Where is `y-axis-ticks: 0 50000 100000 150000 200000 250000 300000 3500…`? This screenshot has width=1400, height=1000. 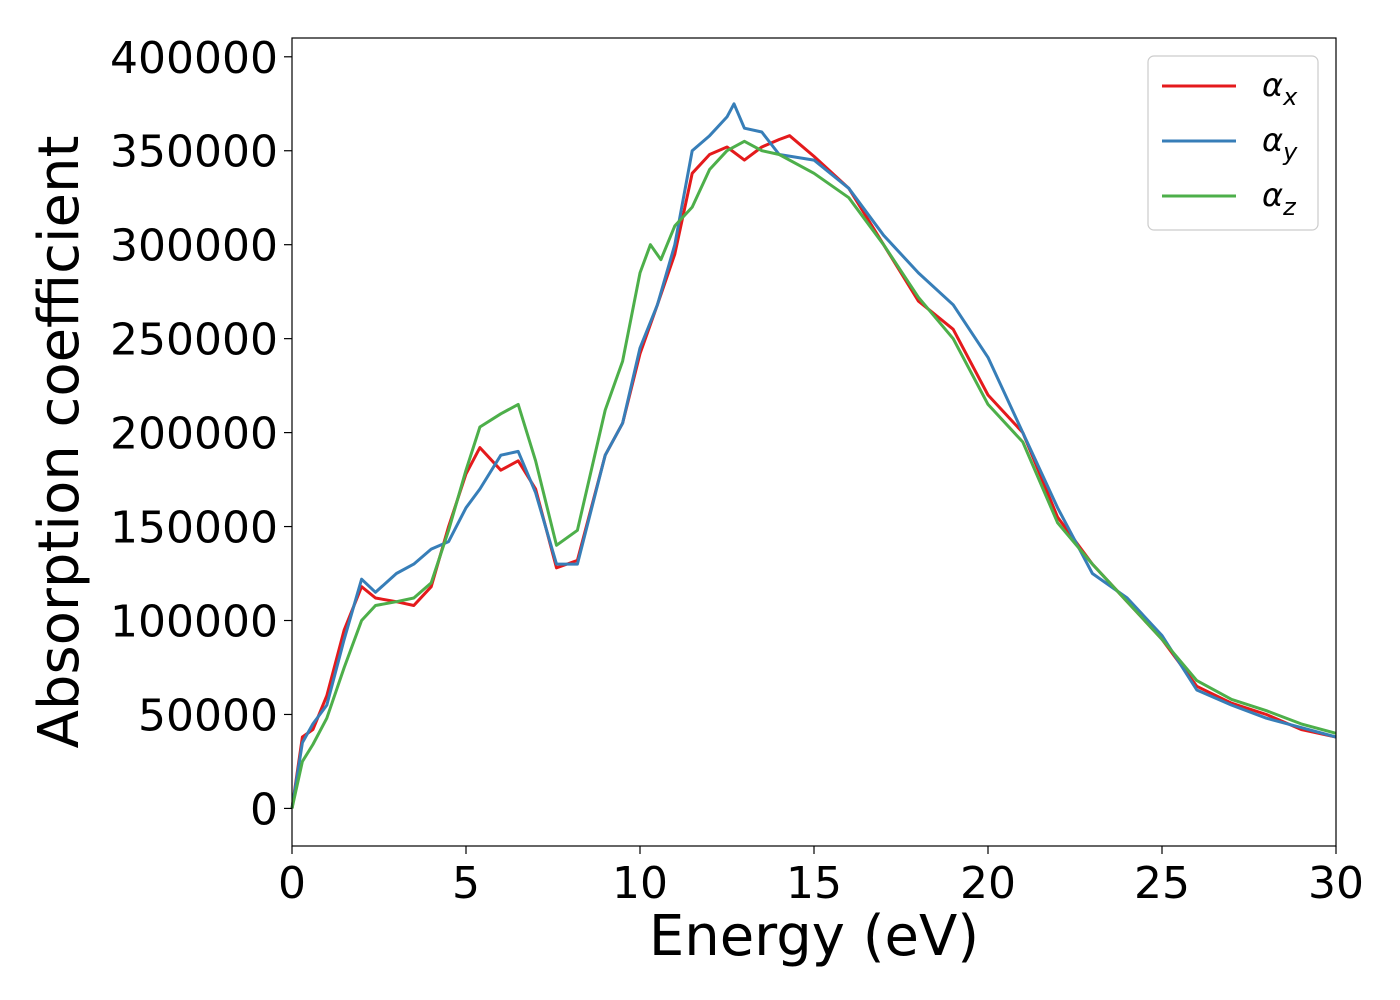 y-axis-ticks: 0 50000 100000 150000 200000 250000 300000 3500… is located at coordinates (201, 434).